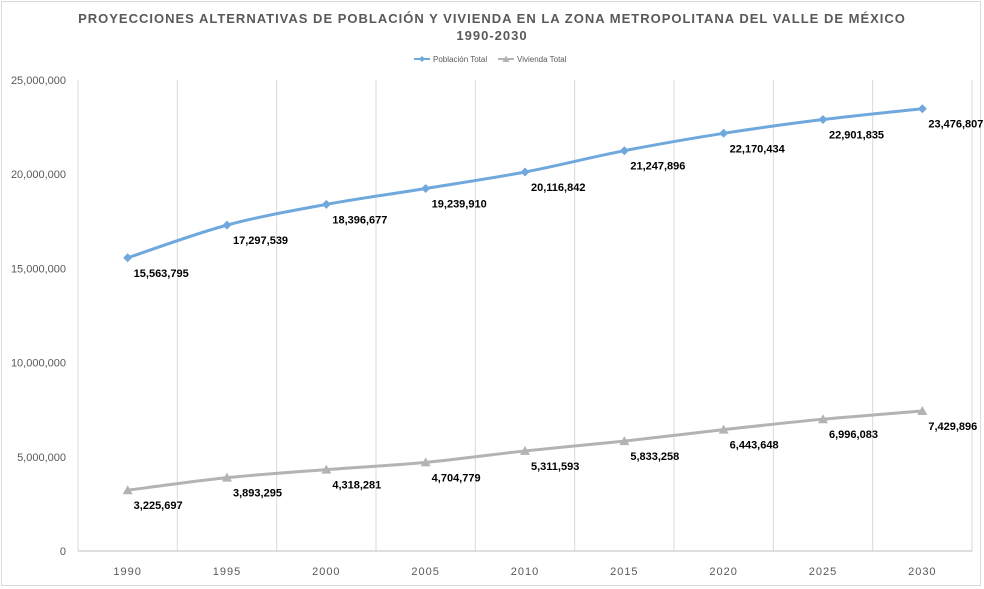 The width and height of the screenshot is (984, 589). Describe the element at coordinates (38, 175) in the screenshot. I see `y-tick-label: 20,000,000` at that location.